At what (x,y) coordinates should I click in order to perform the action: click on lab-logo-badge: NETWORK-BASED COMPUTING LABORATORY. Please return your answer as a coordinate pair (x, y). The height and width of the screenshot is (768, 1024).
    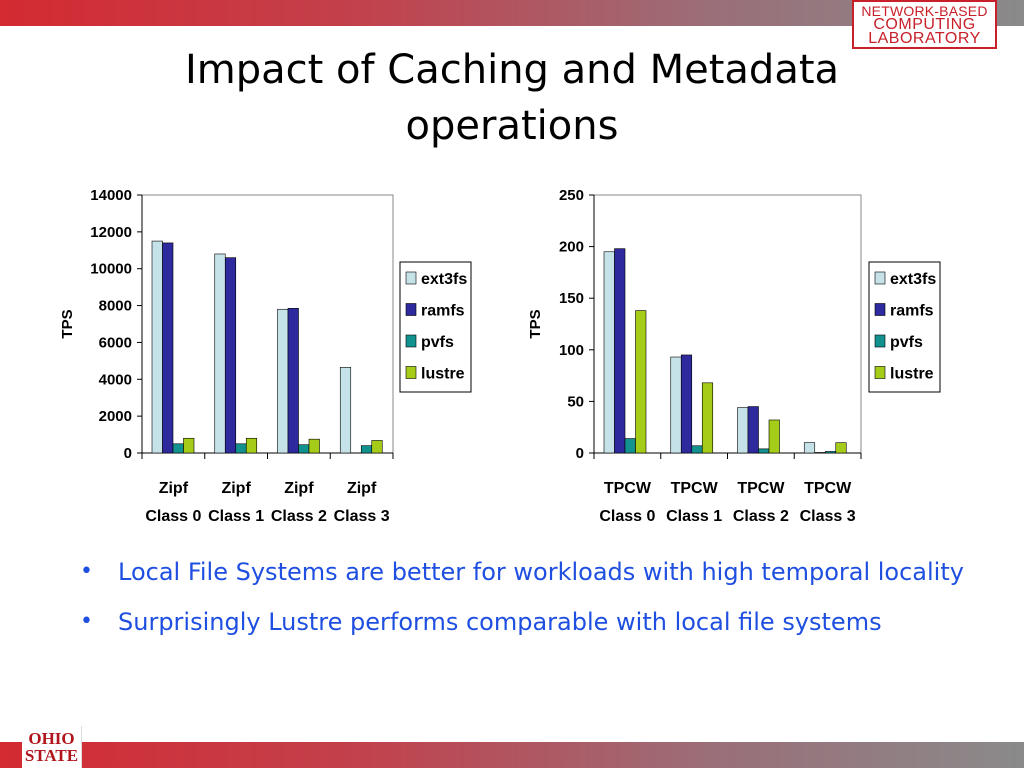
    Looking at the image, I should click on (924, 24).